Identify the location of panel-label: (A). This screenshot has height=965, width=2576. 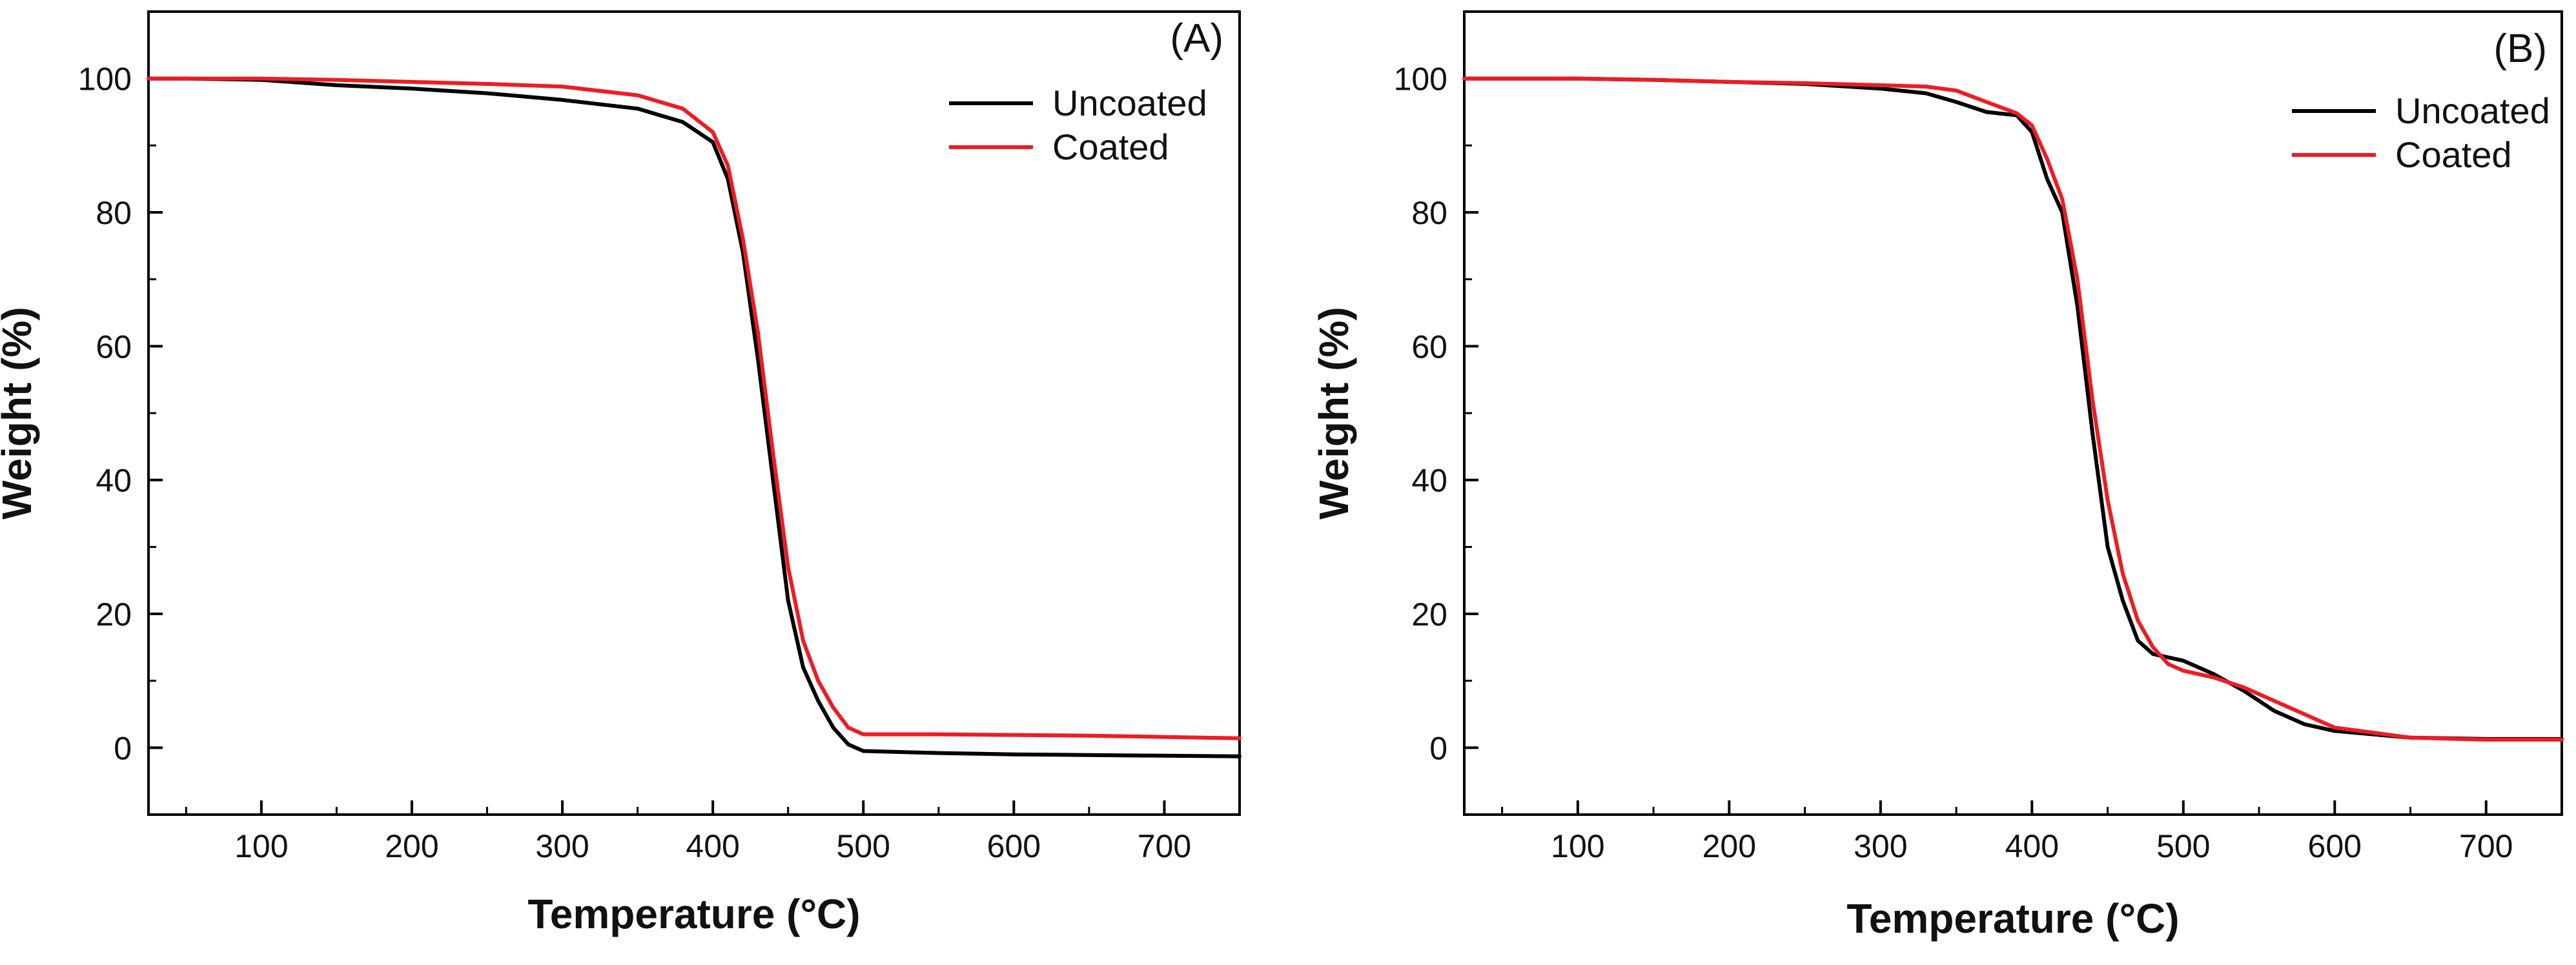
(1196, 38).